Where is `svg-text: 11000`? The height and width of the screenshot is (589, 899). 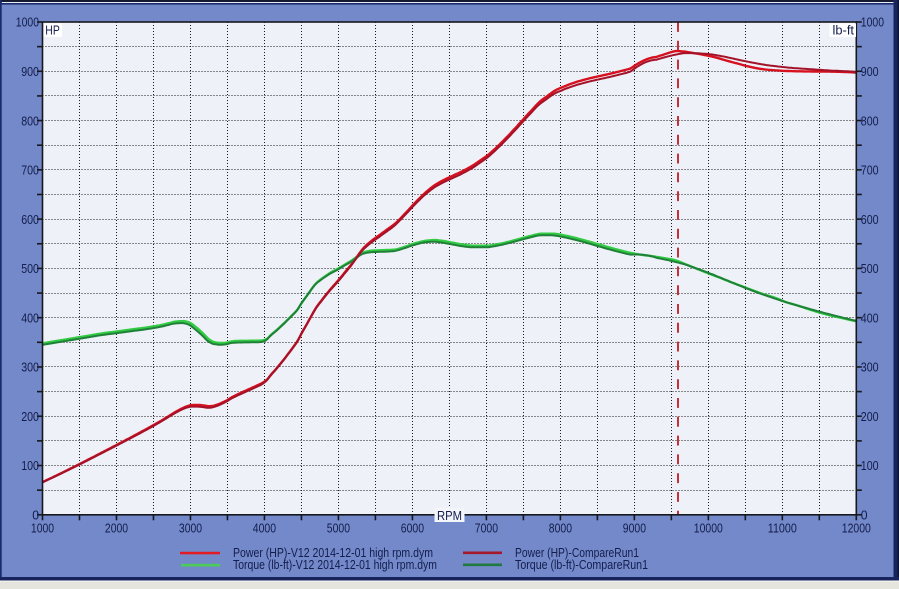 svg-text: 11000 is located at coordinates (782, 528).